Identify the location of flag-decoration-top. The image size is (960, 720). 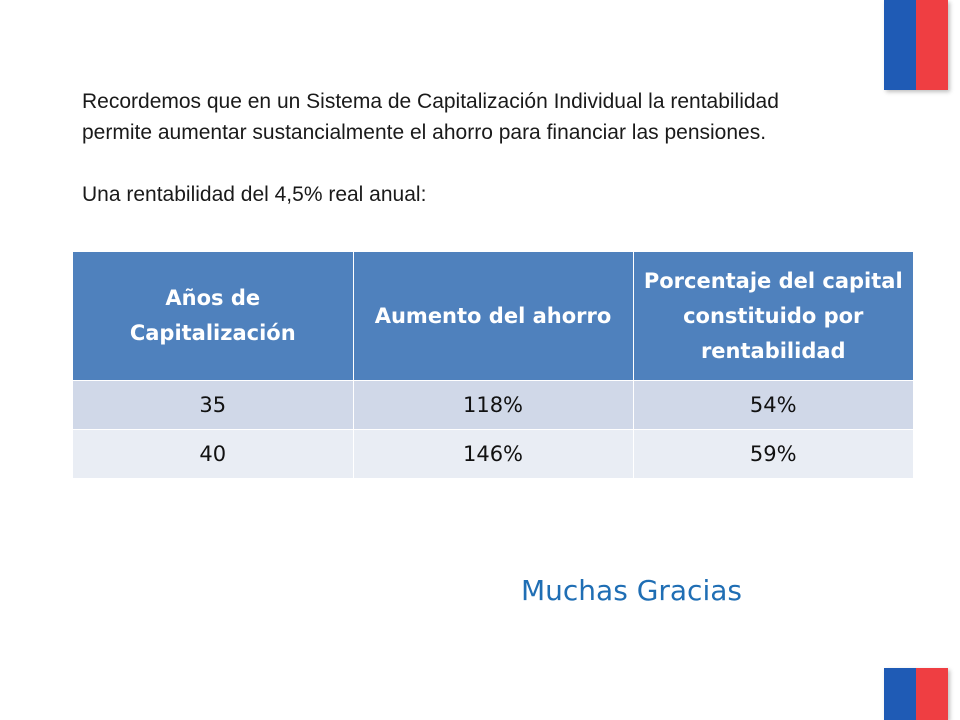
(916, 45).